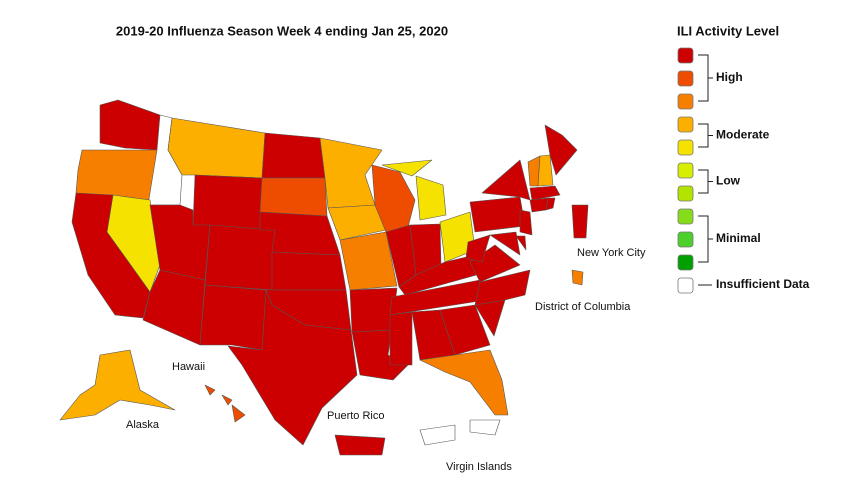 This screenshot has width=851, height=500. What do you see at coordinates (188, 367) in the screenshot?
I see `inset-label: Hawaii` at bounding box center [188, 367].